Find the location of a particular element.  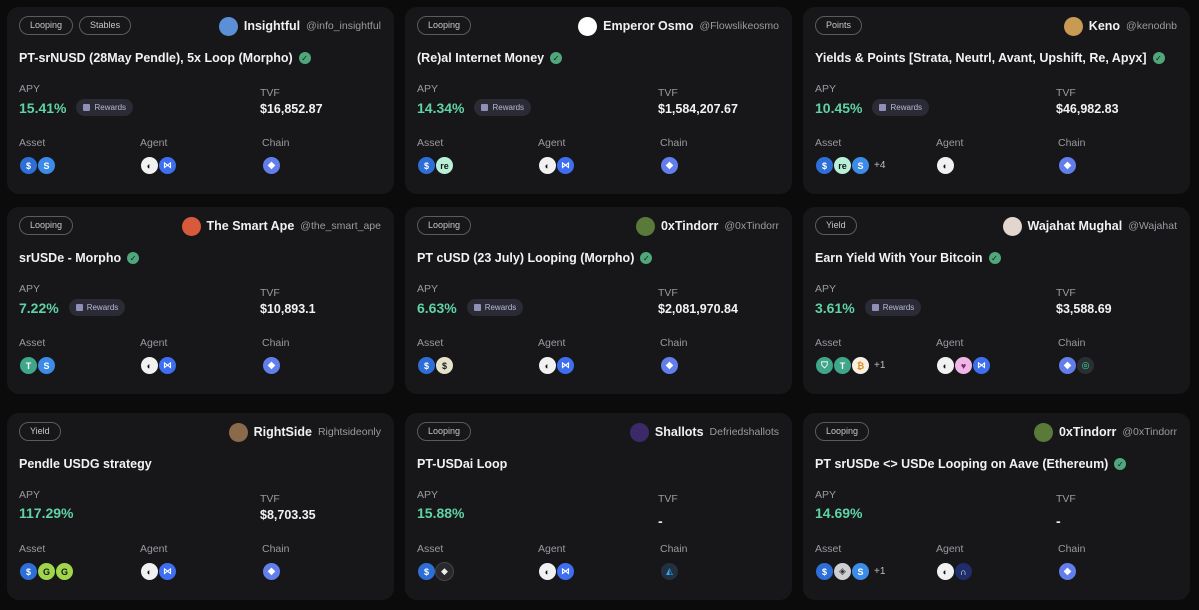

author-info: Emperor Osmo @Flowslikeosmo is located at coordinates (678, 26).